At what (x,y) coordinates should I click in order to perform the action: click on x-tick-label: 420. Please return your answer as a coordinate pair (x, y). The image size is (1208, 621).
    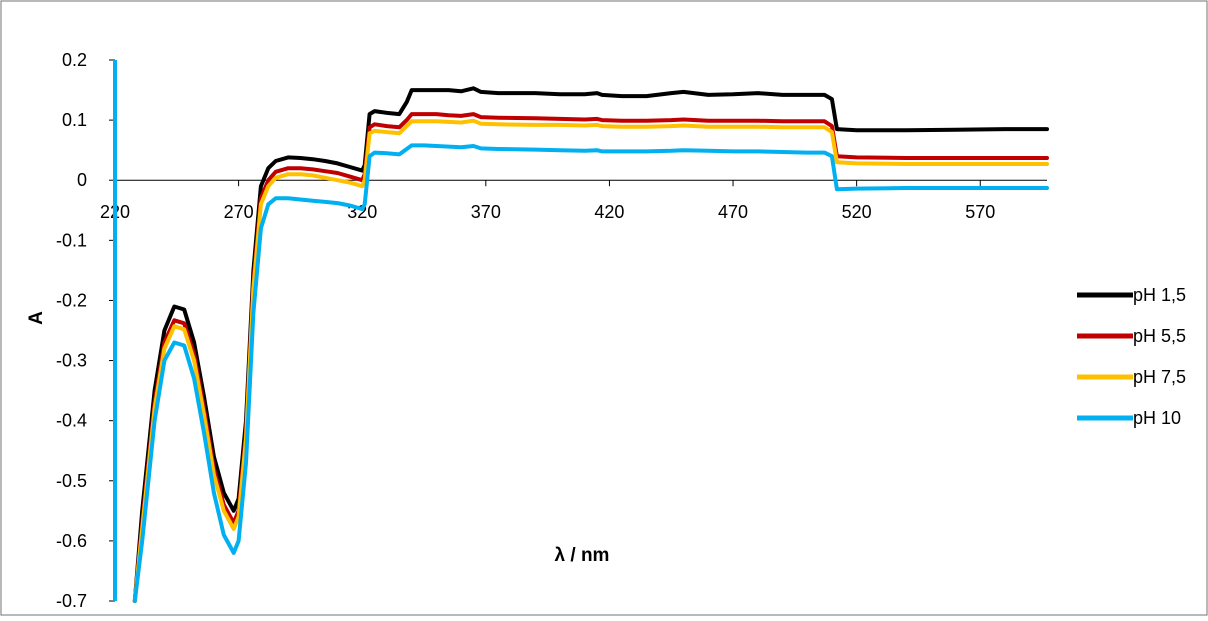
    Looking at the image, I should click on (609, 212).